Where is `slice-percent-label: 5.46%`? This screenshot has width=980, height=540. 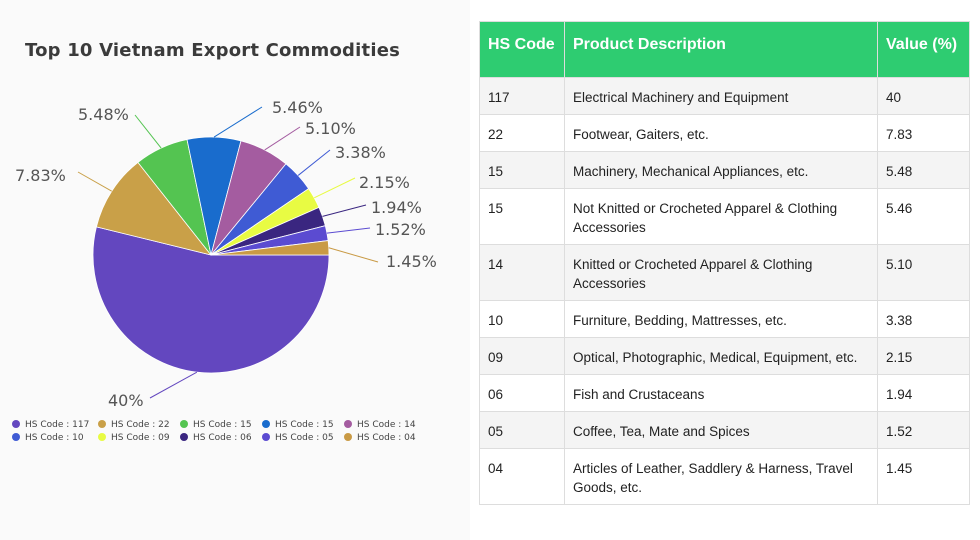
slice-percent-label: 5.46% is located at coordinates (297, 107).